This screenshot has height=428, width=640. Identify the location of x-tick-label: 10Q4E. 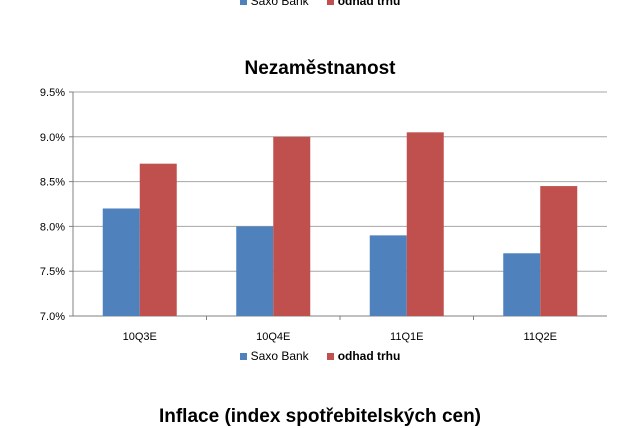
(273, 337).